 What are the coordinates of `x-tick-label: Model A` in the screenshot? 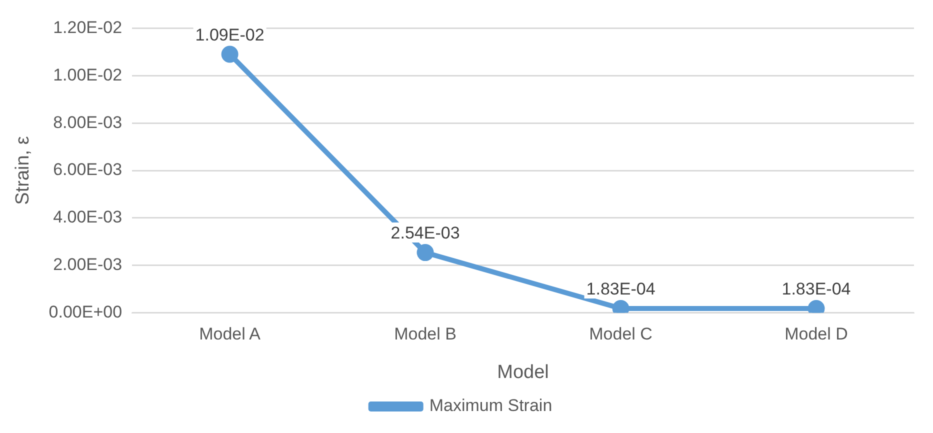 It's located at (230, 334).